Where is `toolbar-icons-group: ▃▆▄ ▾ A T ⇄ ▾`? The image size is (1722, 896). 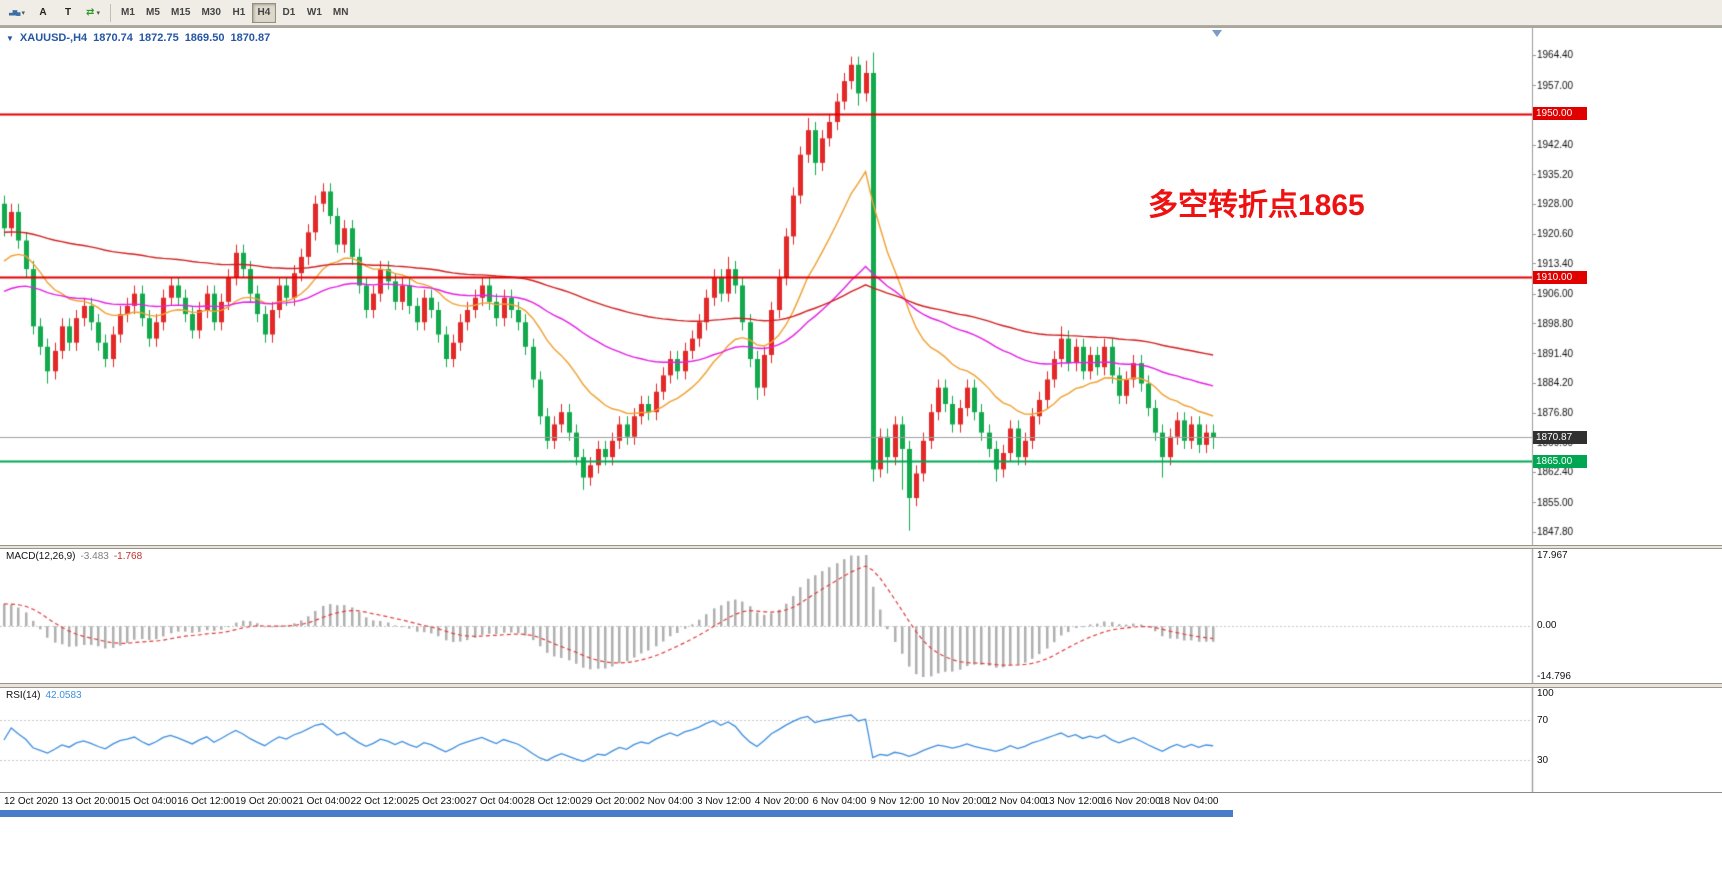 toolbar-icons-group: ▃▆▄ ▾ A T ⇄ ▾ is located at coordinates (54, 13).